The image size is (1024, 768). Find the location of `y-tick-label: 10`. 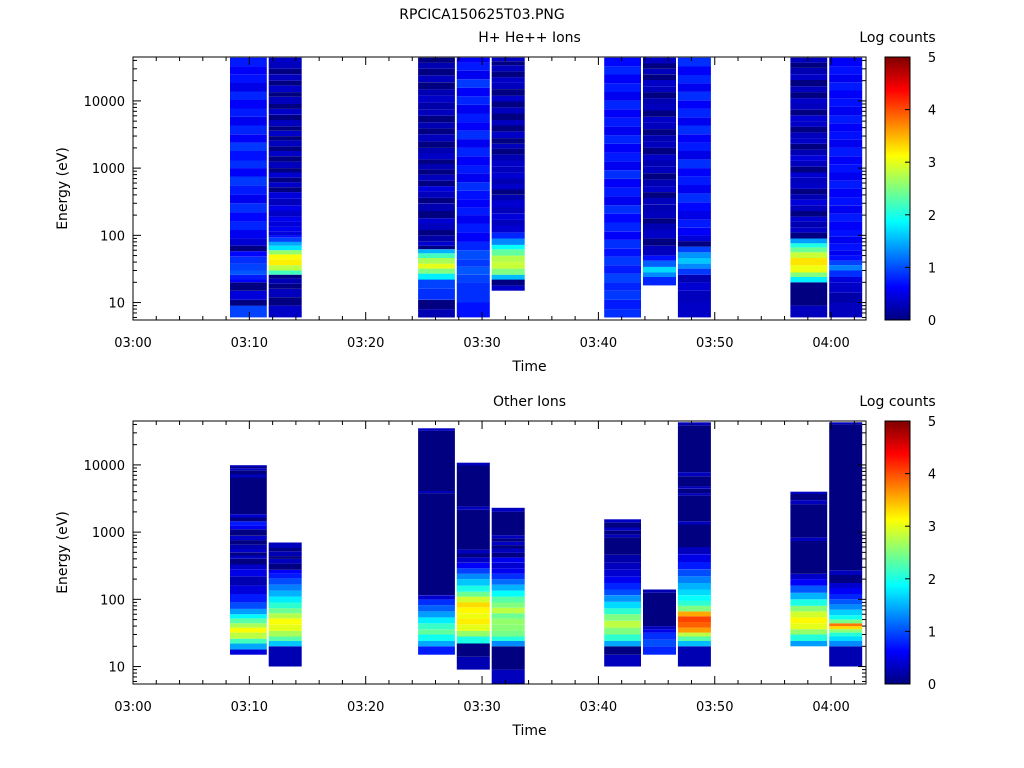

y-tick-label: 10 is located at coordinates (116, 304).